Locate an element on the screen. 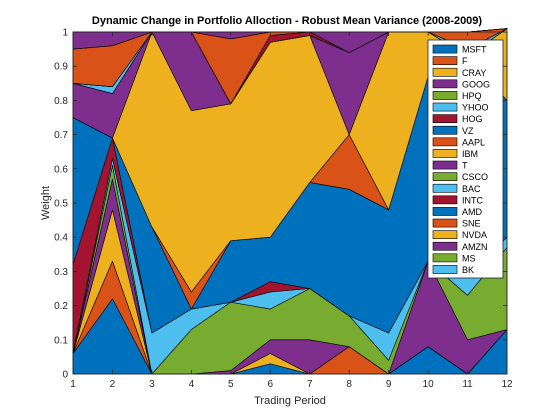 This screenshot has height=420, width=560. legend-label-intc: INTC is located at coordinates (472, 200).